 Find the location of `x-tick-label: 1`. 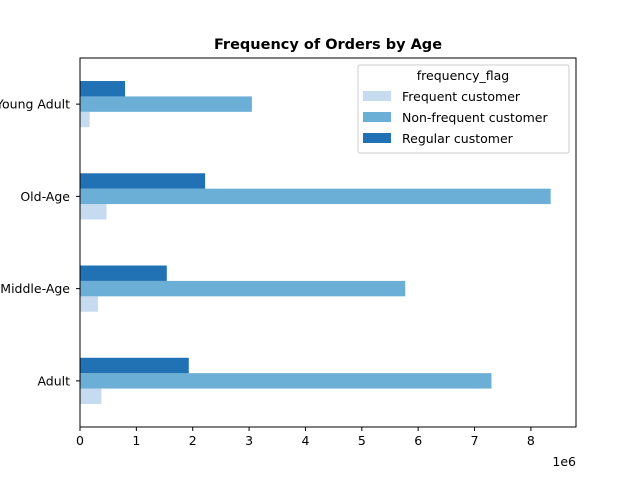

x-tick-label: 1 is located at coordinates (136, 440).